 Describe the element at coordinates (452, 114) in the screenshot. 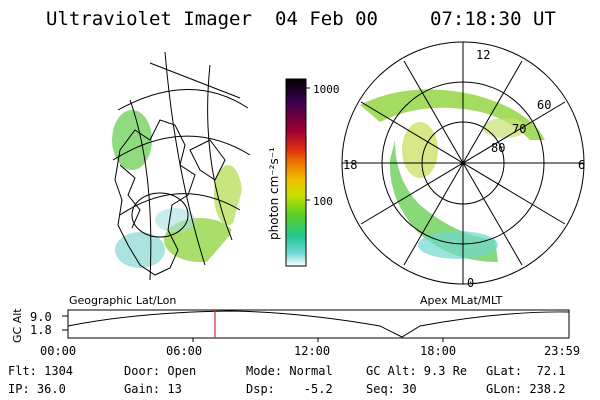

I see `aurora-oval-dawn` at that location.